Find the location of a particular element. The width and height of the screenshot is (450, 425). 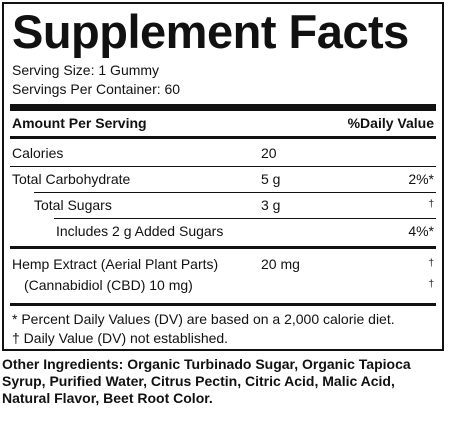

row-carbohydrate-name: Total Carbohydrate is located at coordinates (71, 179).